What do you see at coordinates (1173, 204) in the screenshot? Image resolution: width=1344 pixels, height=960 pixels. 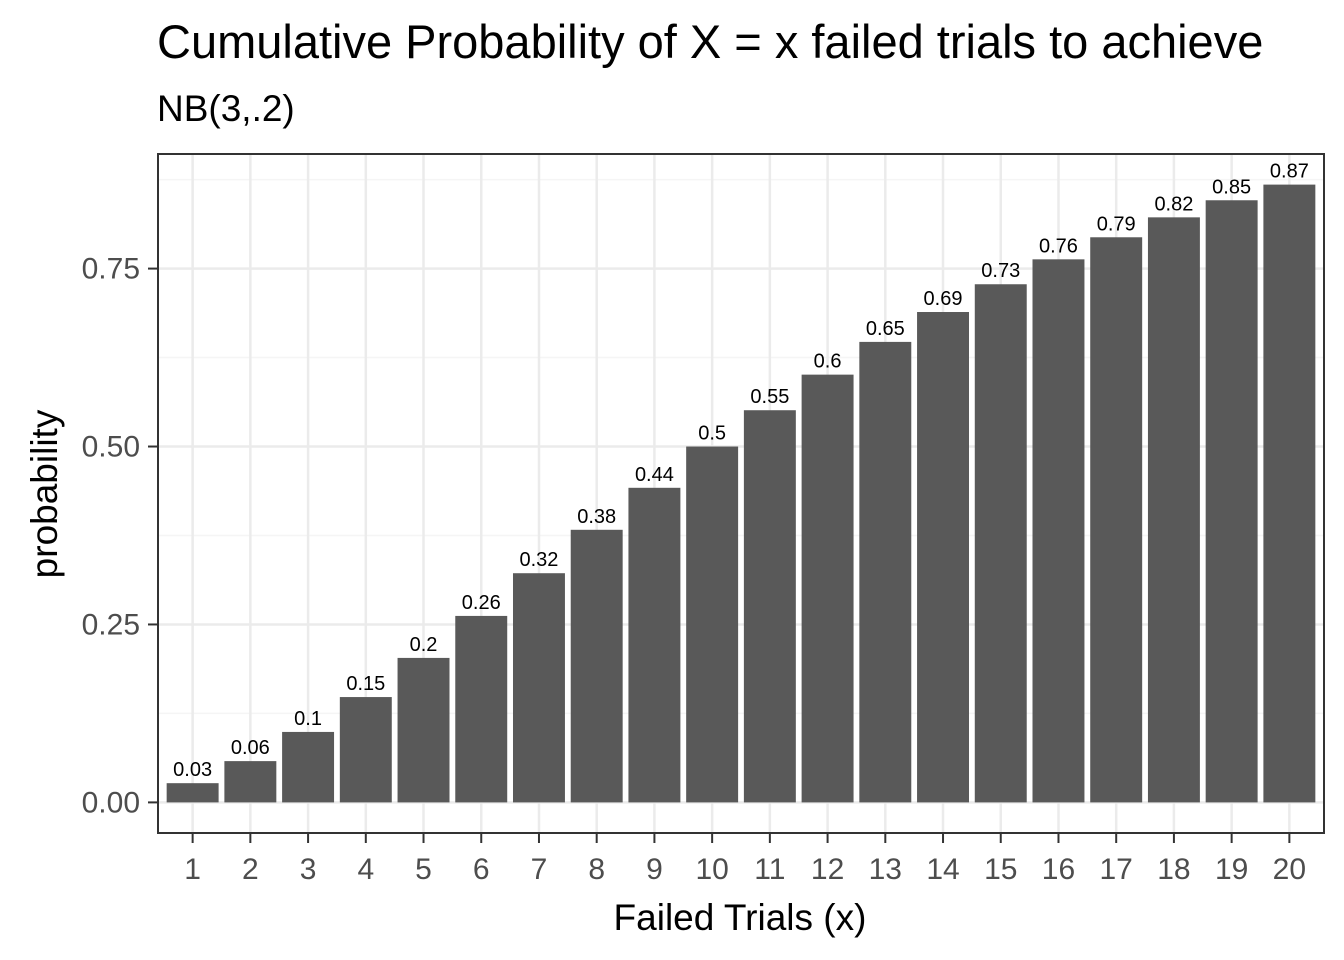 I see `data-label-18: 0.82` at bounding box center [1173, 204].